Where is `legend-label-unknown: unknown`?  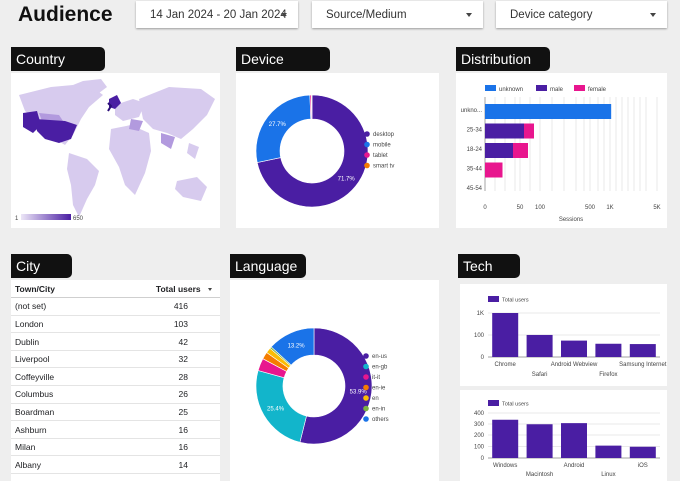
legend-label-unknown: unknown is located at coordinates (511, 90).